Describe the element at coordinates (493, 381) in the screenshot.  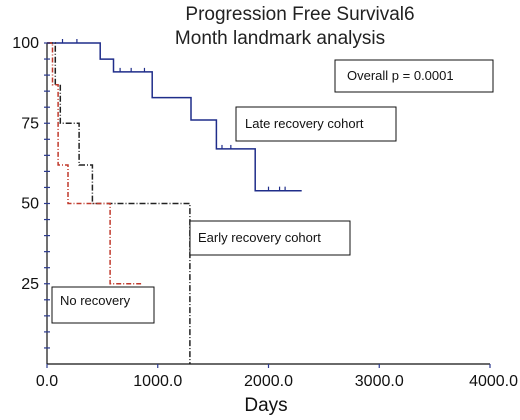
I see `x-tick-label: 4000.0` at that location.